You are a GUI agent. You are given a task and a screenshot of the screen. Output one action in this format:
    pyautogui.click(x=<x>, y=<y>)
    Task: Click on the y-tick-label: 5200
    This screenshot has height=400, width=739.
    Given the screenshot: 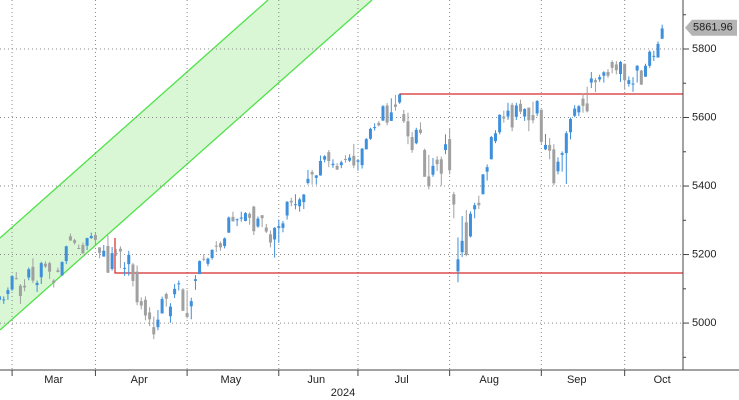 What is the action you would take?
    pyautogui.click(x=704, y=254)
    